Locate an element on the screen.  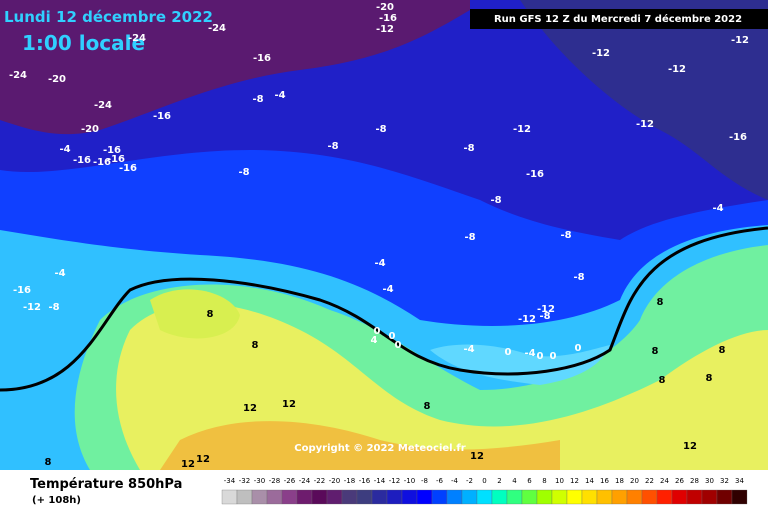
scale-label: -14 is located at coordinates (380, 481).